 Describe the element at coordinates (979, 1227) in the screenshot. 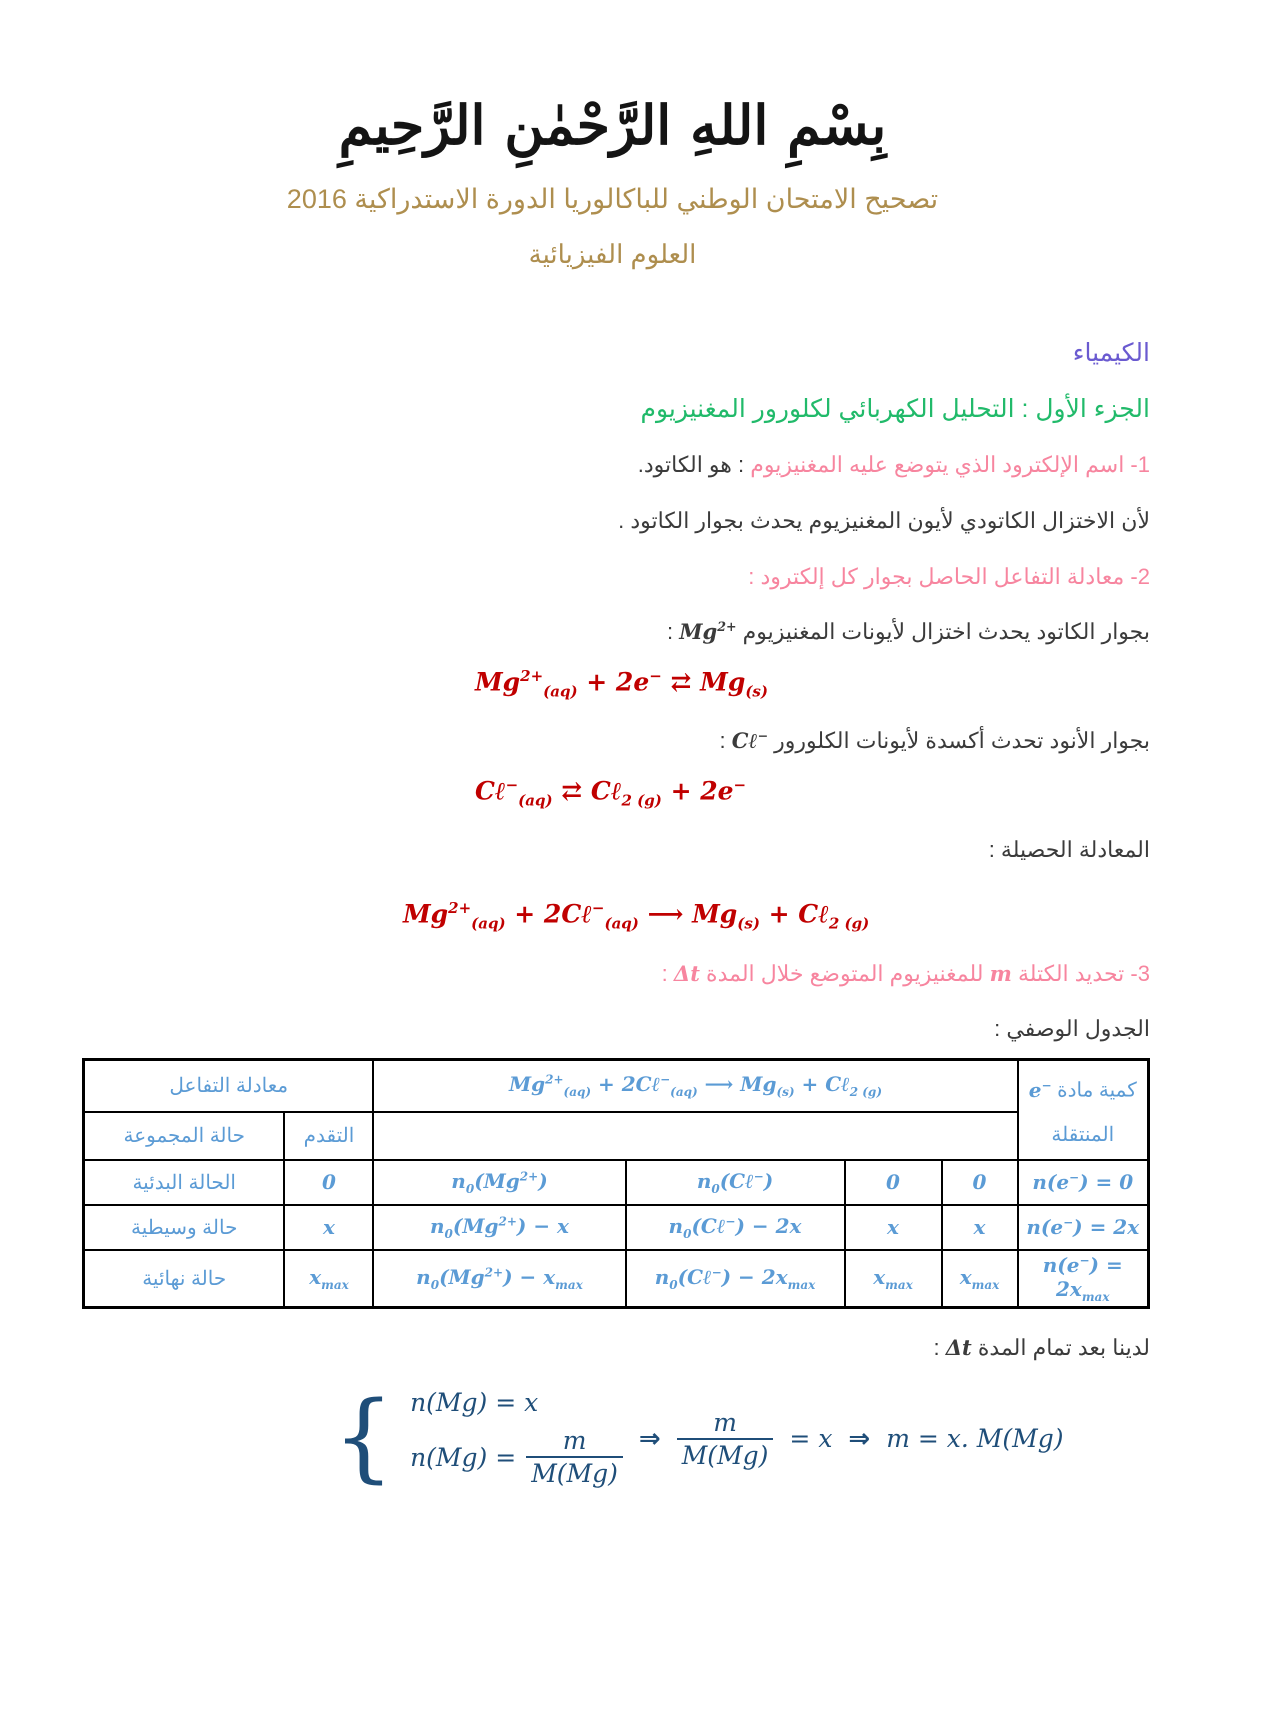

I see `cell-cl2: x` at that location.